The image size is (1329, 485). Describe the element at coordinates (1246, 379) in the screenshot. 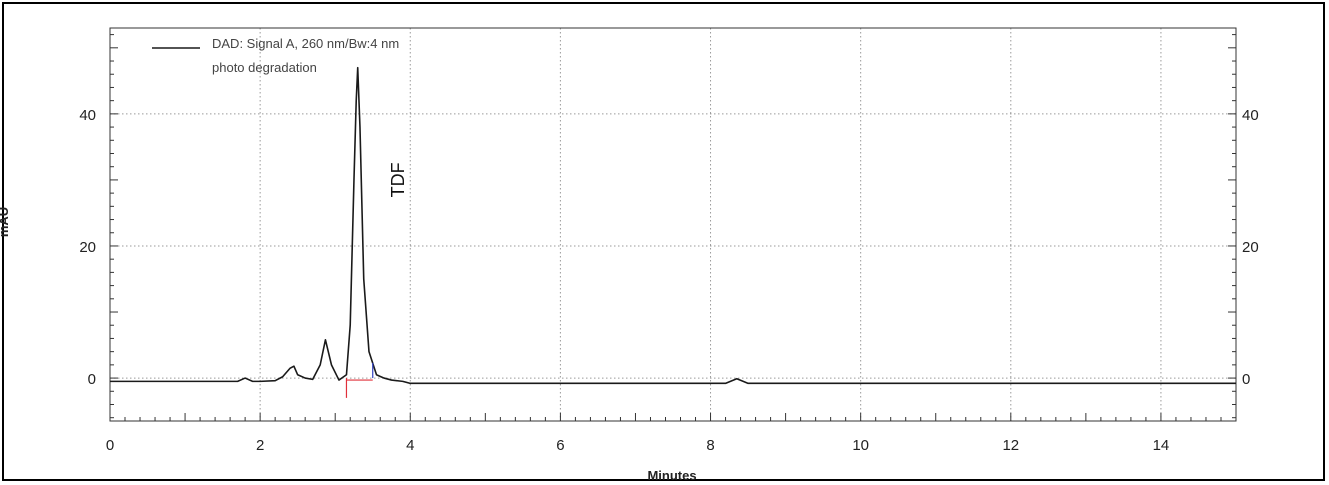

I see `y-tick-label-right: 0` at that location.